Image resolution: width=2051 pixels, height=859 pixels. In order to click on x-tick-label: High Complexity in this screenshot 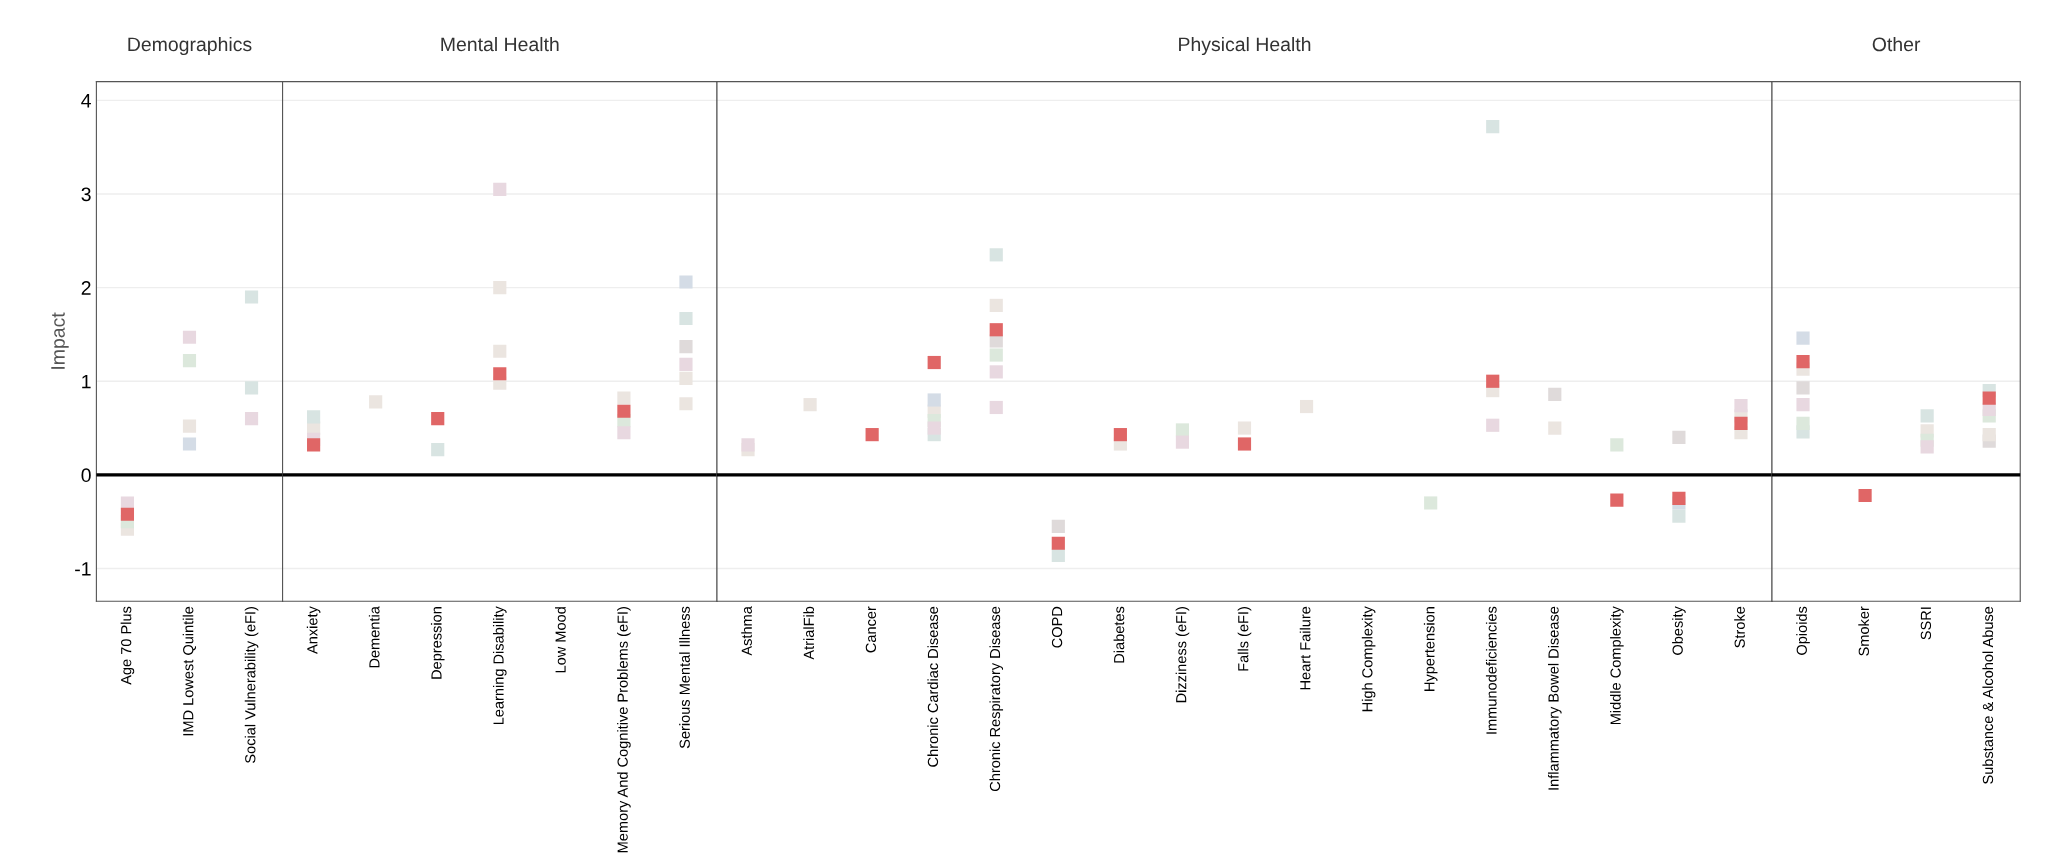, I will do `click(1368, 659)`.